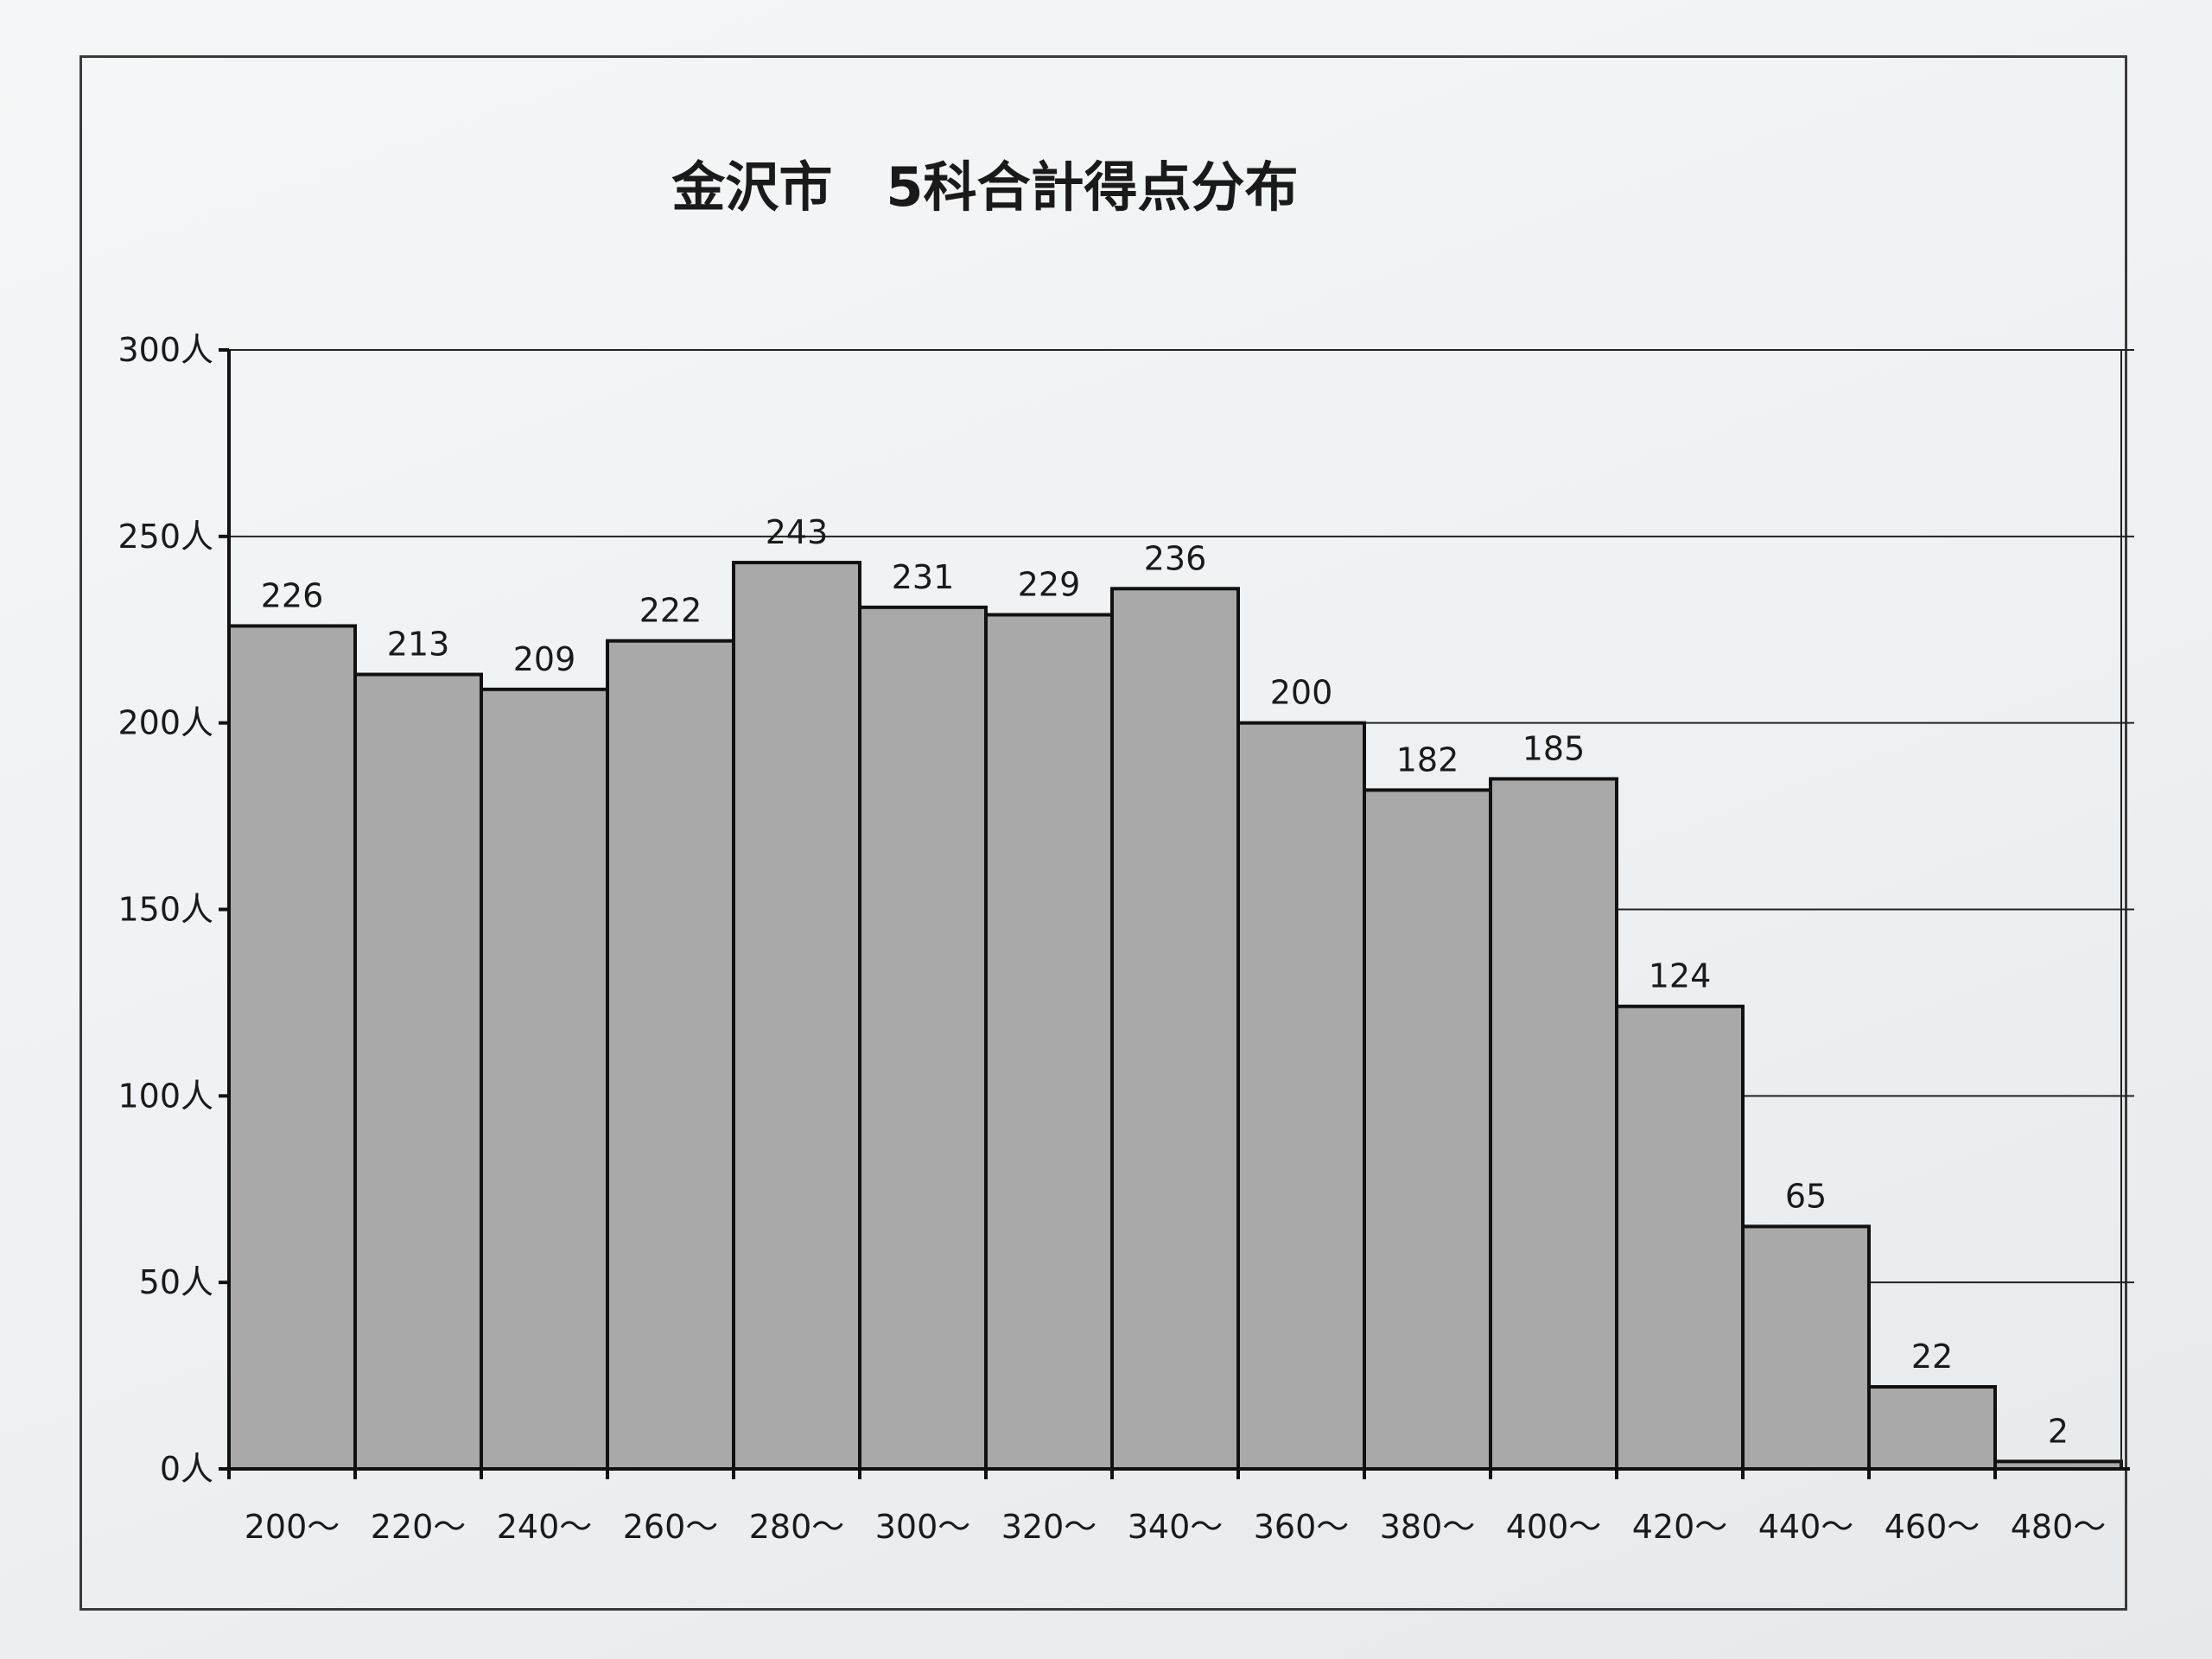 The width and height of the screenshot is (2212, 1659). I want to click on y-tick-label: 300人, so click(165, 350).